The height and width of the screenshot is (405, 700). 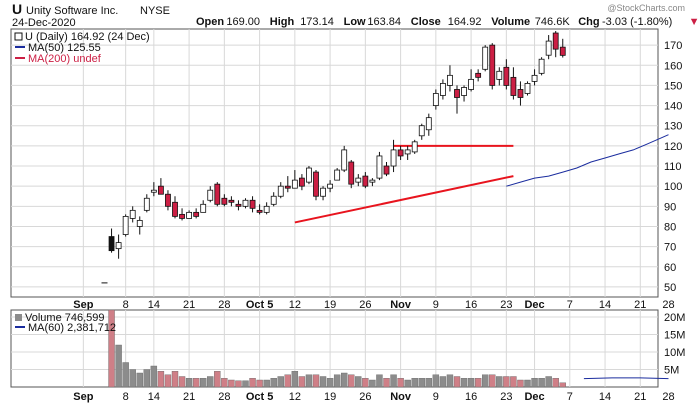 I want to click on stat-label-high: High, so click(x=282, y=22).